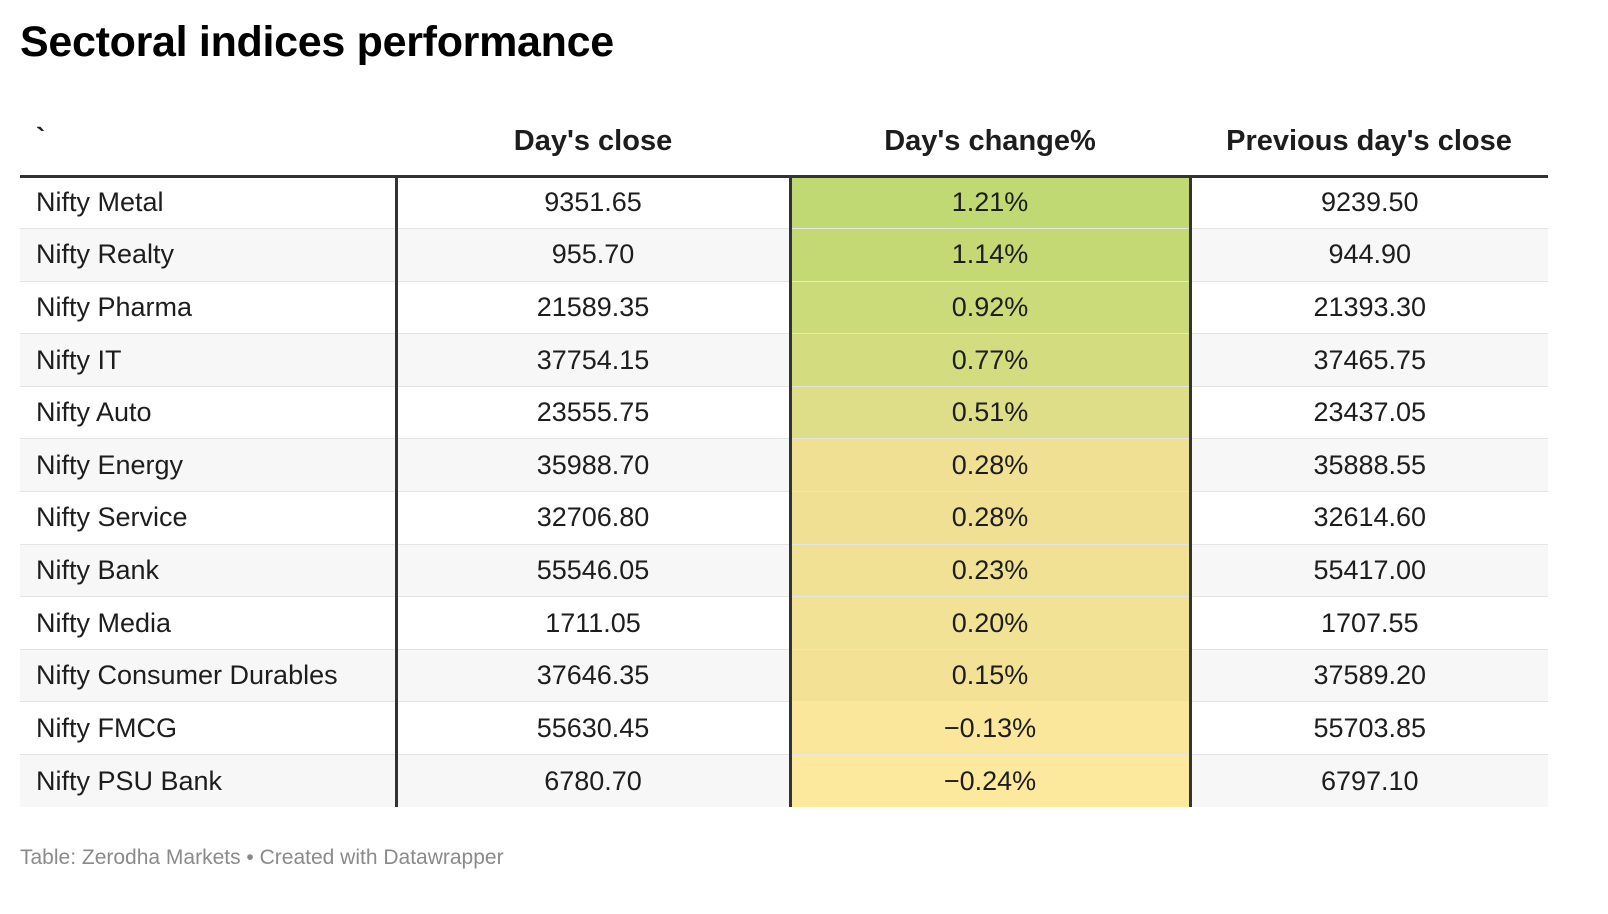 This screenshot has height=914, width=1608. I want to click on cell-index-name: Nifty Consumer Durables, so click(209, 676).